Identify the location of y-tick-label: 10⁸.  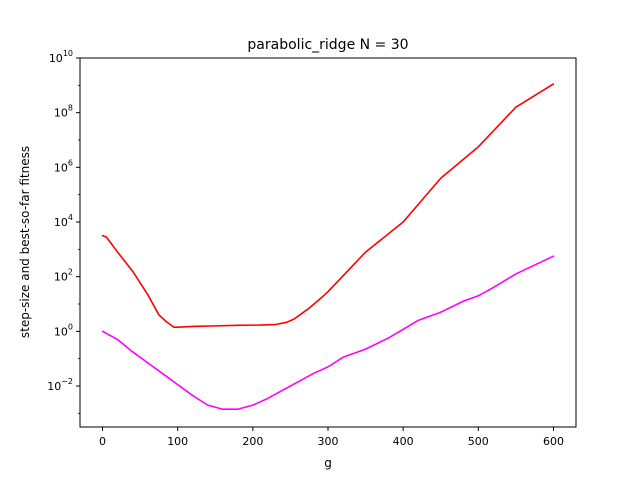
(63, 112).